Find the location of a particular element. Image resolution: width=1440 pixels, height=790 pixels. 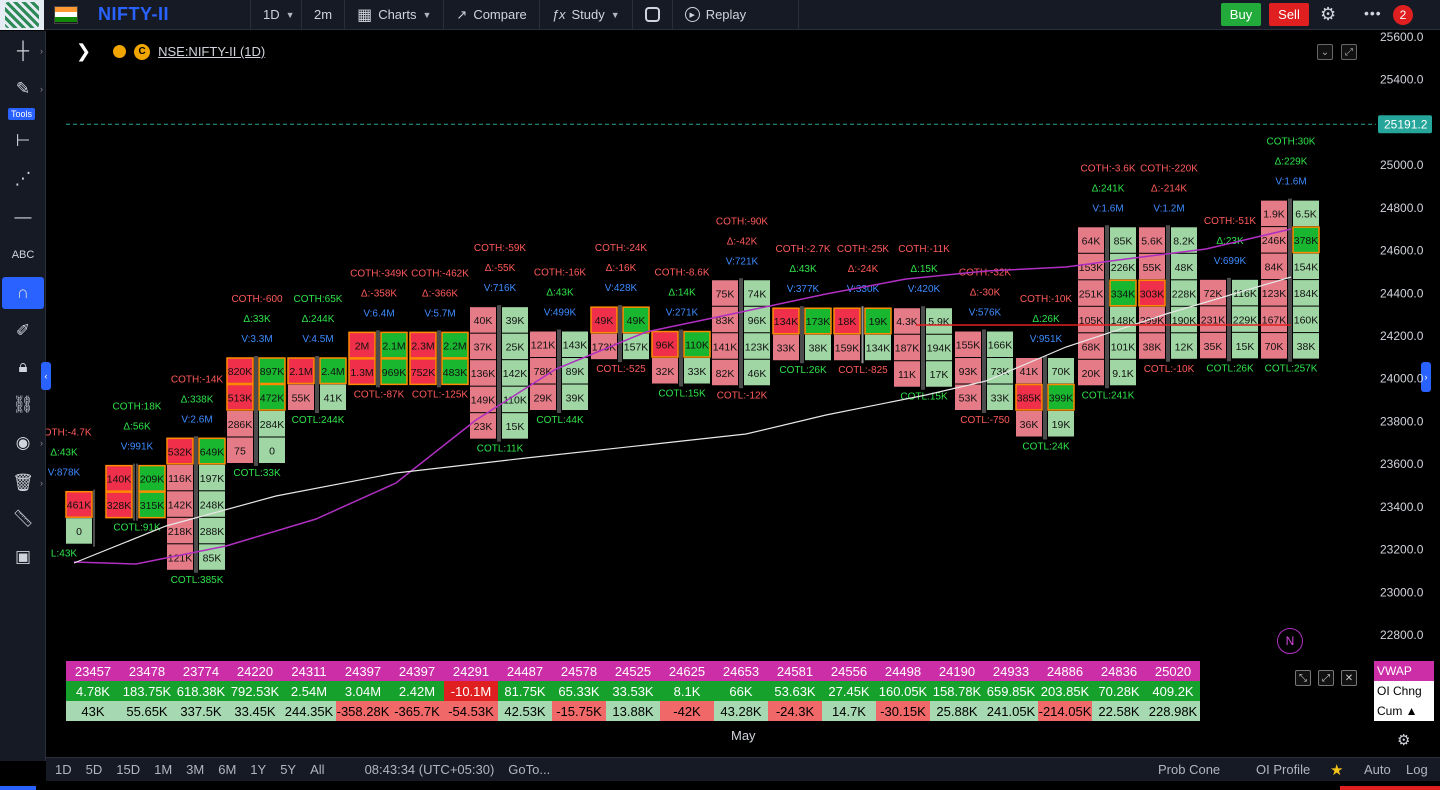

favorite-star-icon: ★ is located at coordinates (1337, 770).